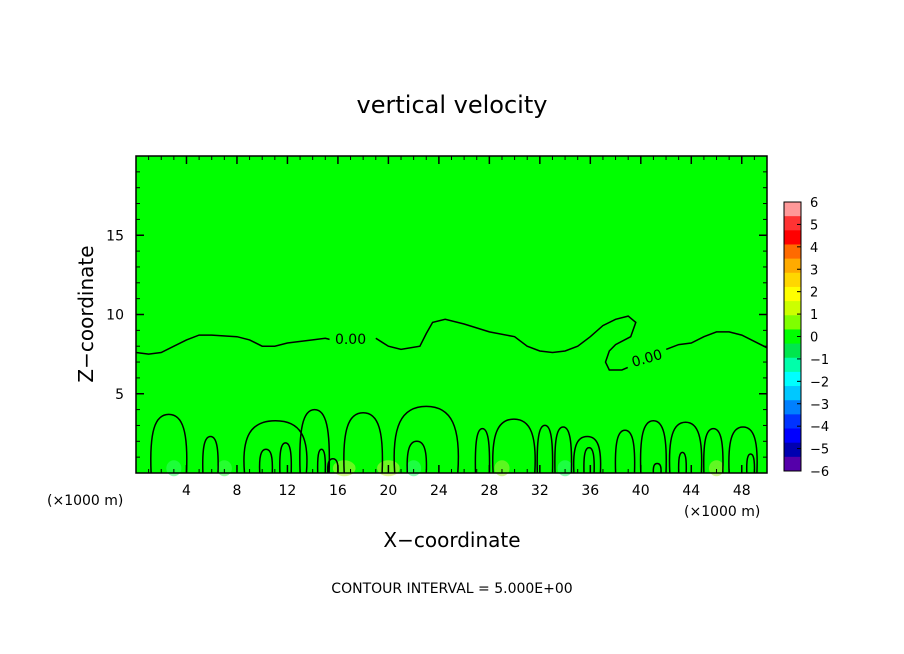 The width and height of the screenshot is (904, 654). What do you see at coordinates (742, 491) in the screenshot?
I see `x-tick-label: 48` at bounding box center [742, 491].